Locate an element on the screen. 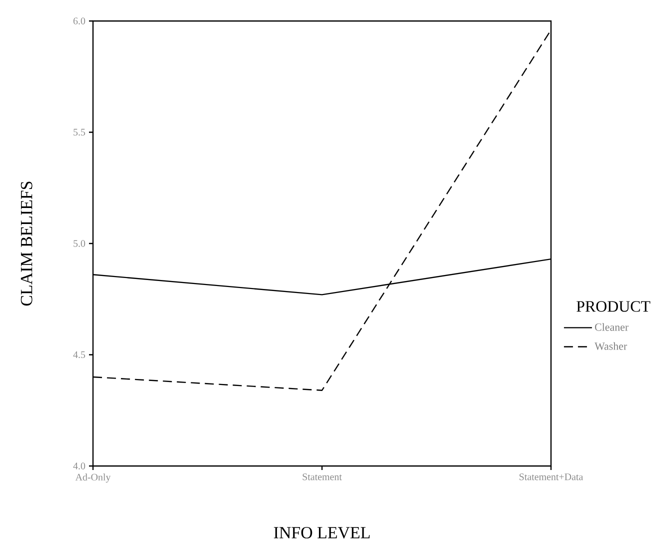 This screenshot has width=665, height=548. legend-label: Cleaner is located at coordinates (611, 327).